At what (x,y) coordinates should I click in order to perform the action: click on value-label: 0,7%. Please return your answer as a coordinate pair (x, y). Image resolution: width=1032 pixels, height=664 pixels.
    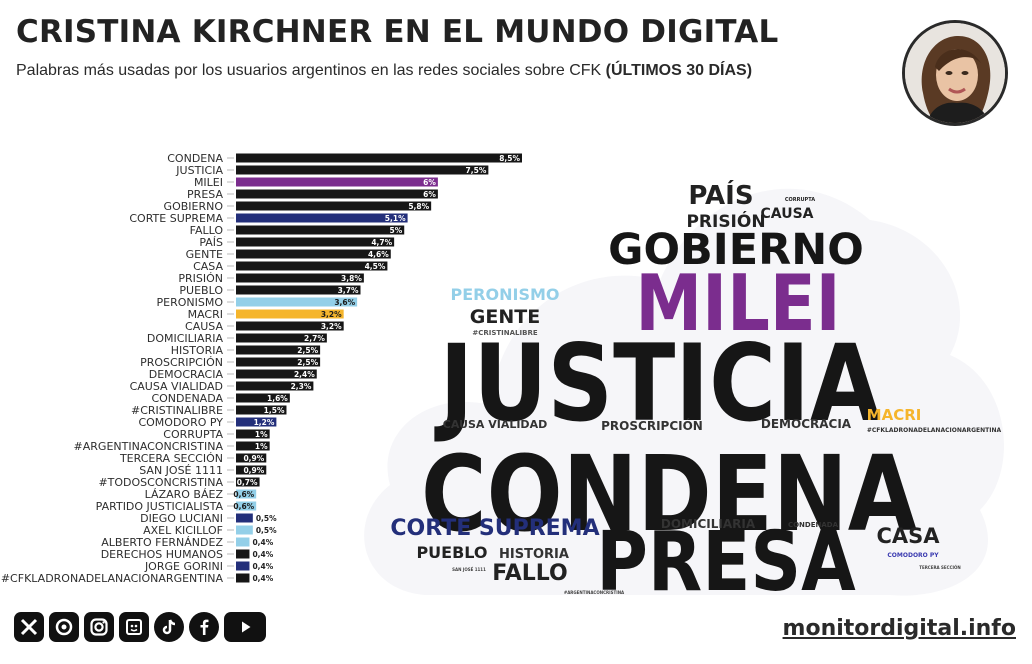
    Looking at the image, I should click on (247, 482).